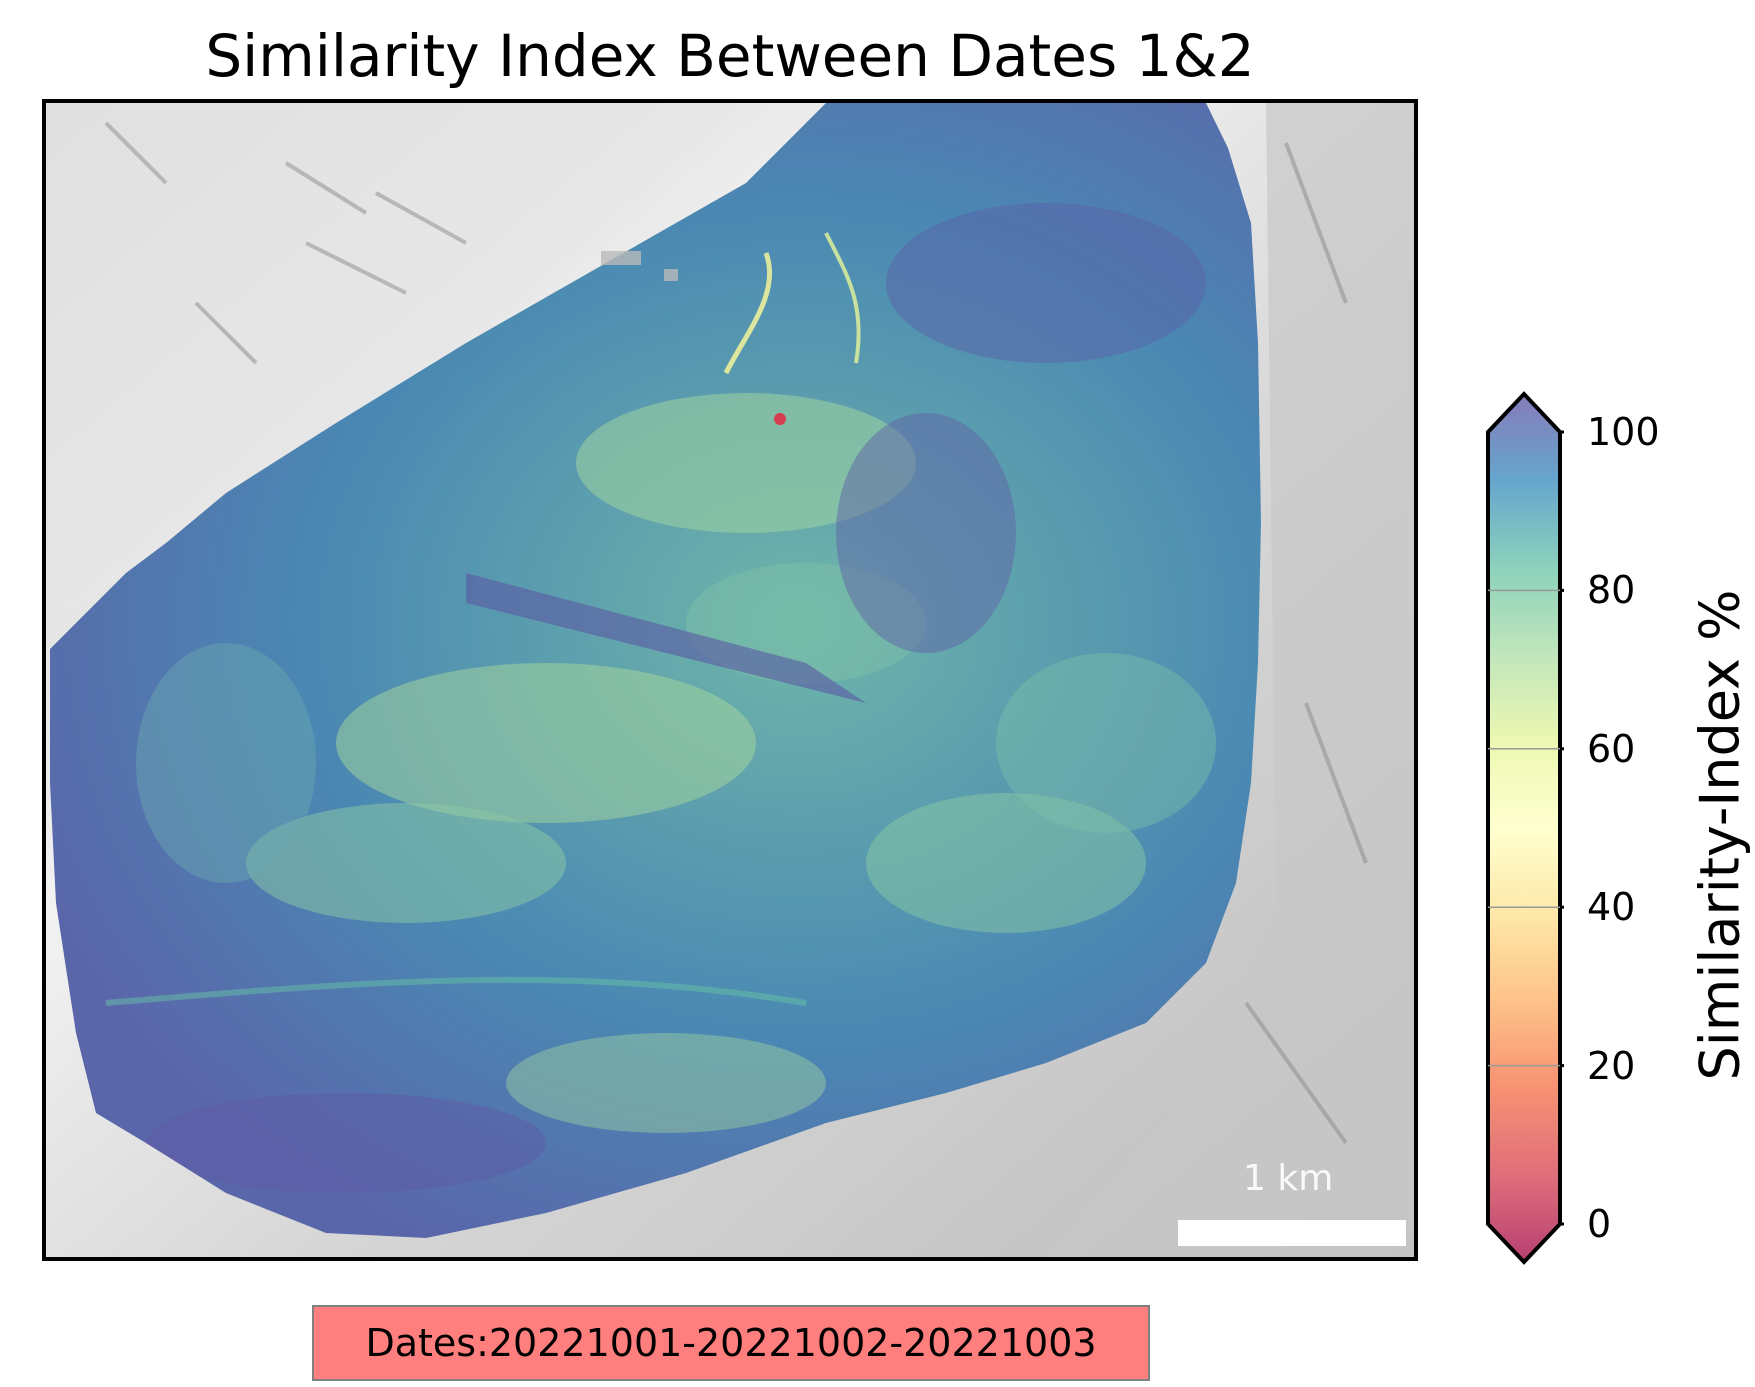 This screenshot has width=1755, height=1387. Describe the element at coordinates (1599, 1224) in the screenshot. I see `colorbar-tick-label: 0` at that location.